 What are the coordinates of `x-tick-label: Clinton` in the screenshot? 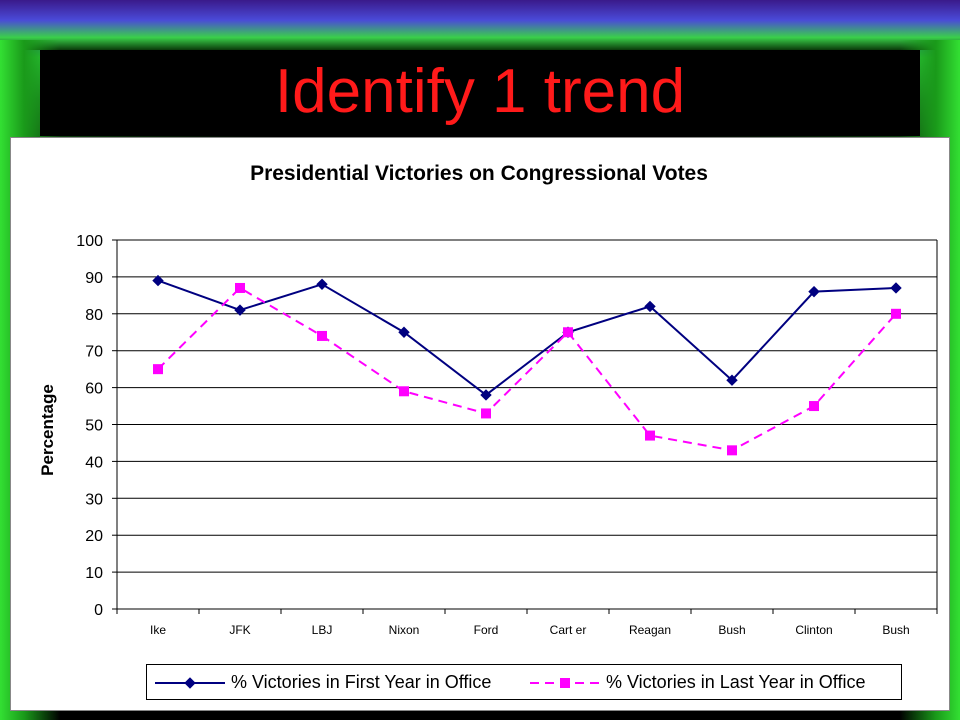 It's located at (813, 630).